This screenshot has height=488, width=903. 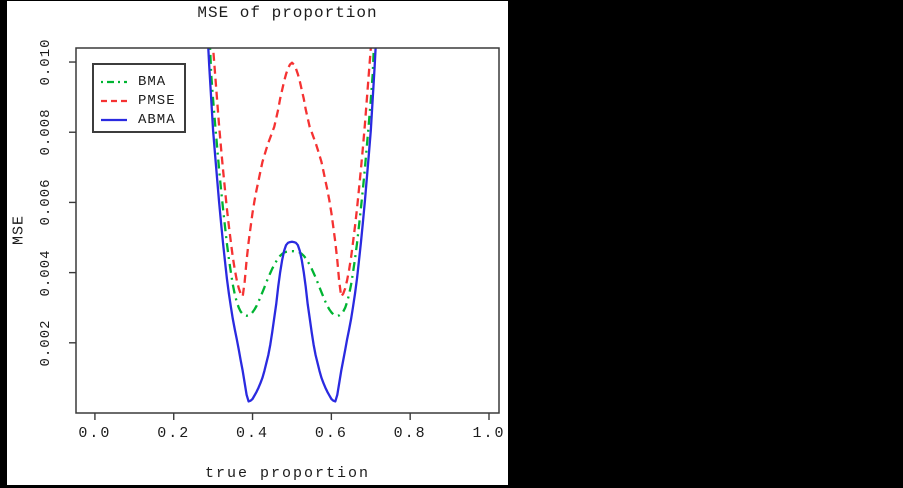 I want to click on series-line-pmse, so click(x=291, y=173).